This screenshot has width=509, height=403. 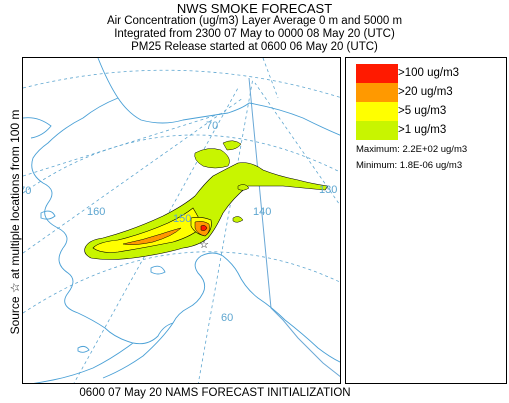 I want to click on legend-label: >100 ug/m3, so click(x=429, y=73).